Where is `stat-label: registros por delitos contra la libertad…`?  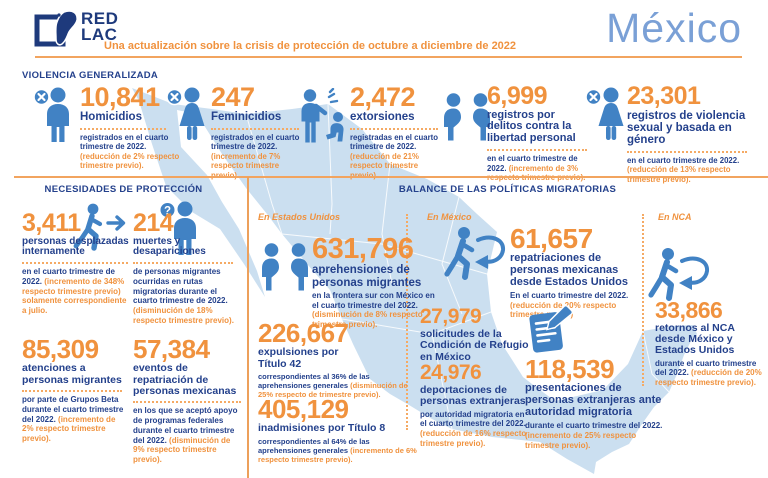 stat-label: registros por delitos contra la libertad… is located at coordinates (531, 126).